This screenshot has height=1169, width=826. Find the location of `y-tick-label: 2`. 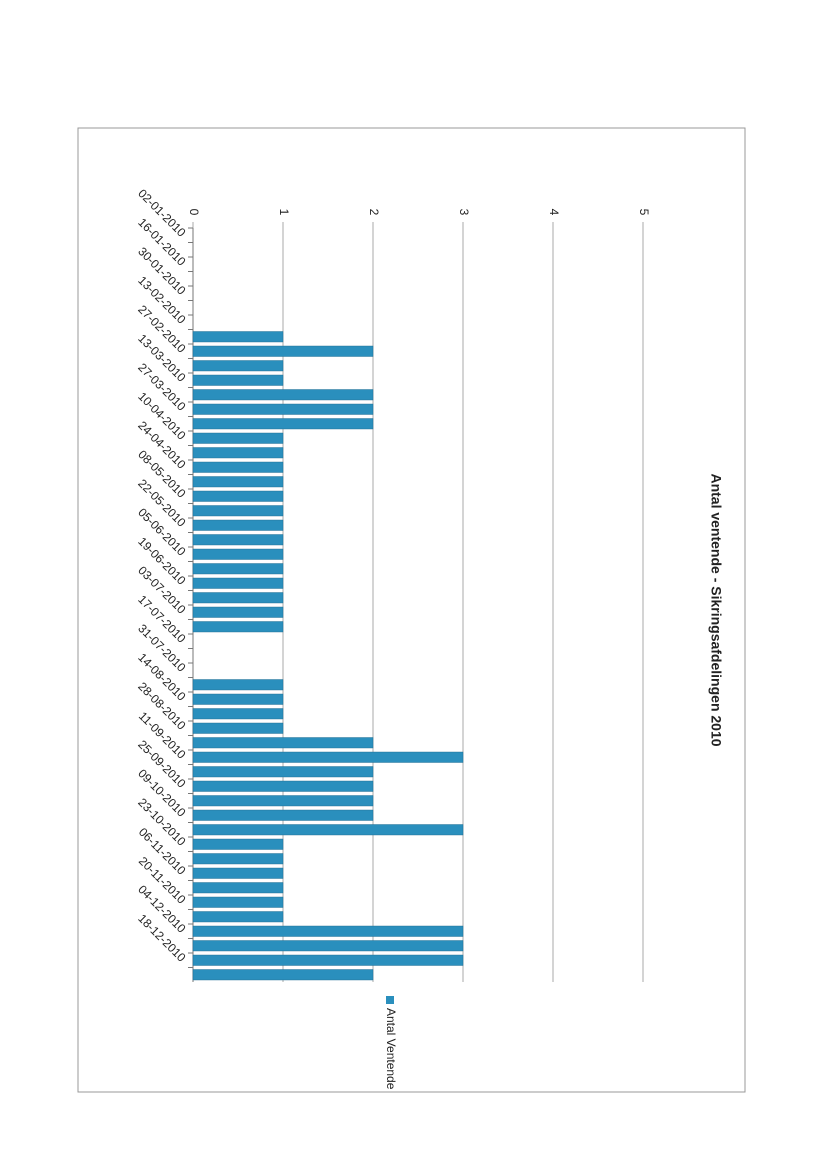

y-tick-label: 2 is located at coordinates (374, 212).